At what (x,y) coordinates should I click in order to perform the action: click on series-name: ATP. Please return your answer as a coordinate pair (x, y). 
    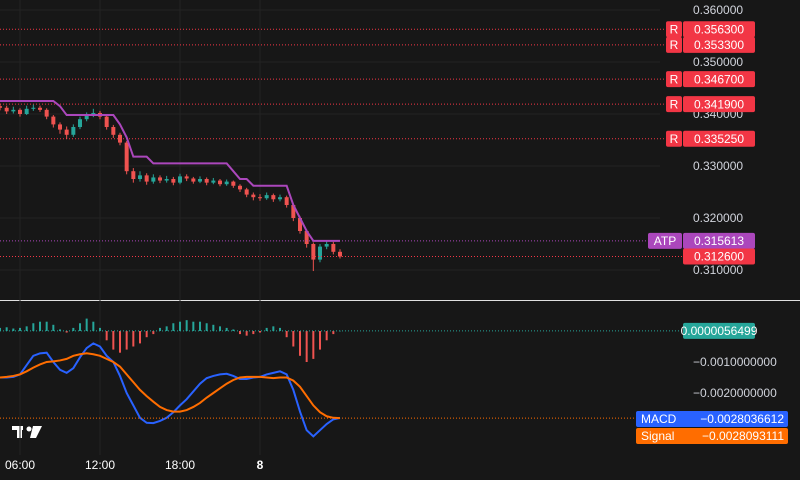
    Looking at the image, I should click on (665, 241).